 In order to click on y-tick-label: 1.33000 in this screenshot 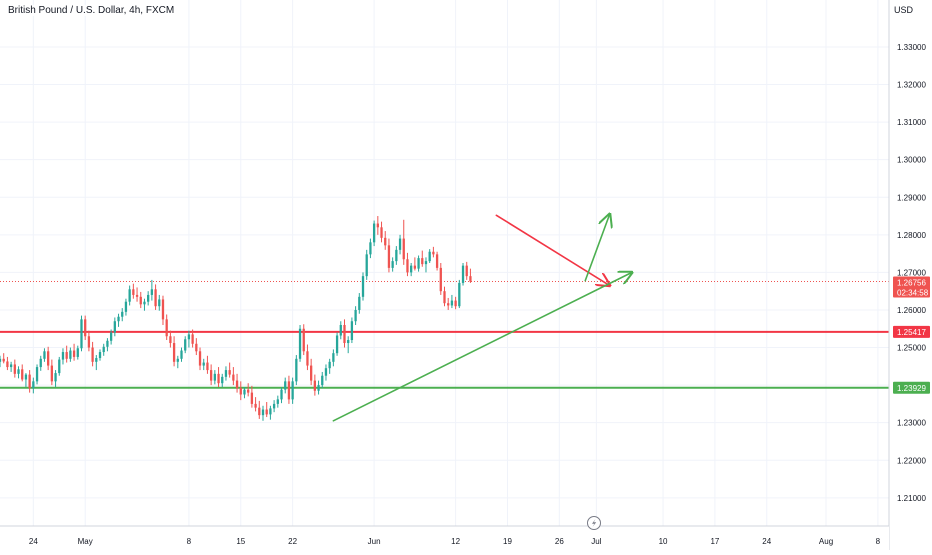, I will do `click(911, 47)`.